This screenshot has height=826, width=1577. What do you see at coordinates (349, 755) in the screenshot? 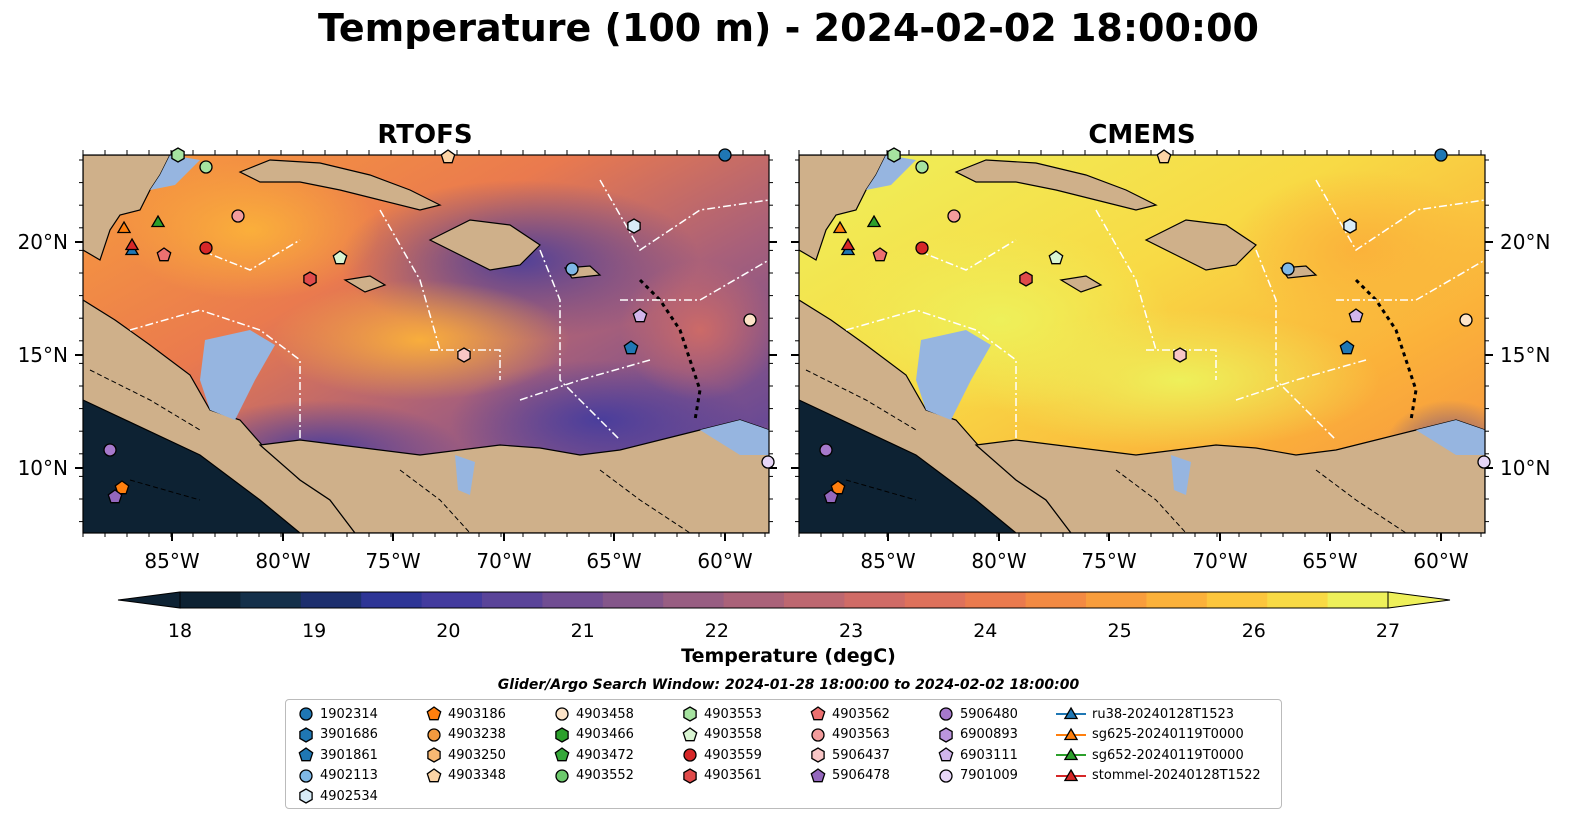
I see `legend-label: 3901861` at bounding box center [349, 755].